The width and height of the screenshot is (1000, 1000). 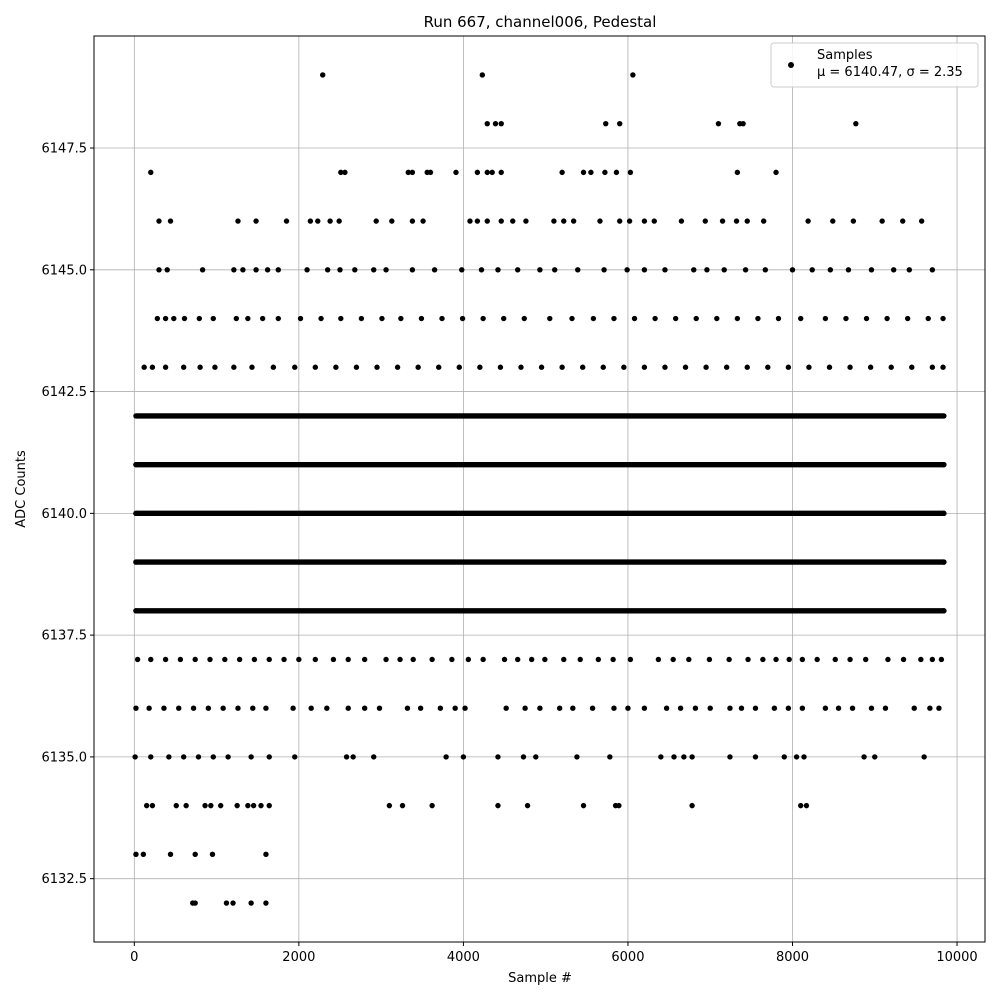 I want to click on y-tick-label: 6135.0, so click(x=65, y=757).